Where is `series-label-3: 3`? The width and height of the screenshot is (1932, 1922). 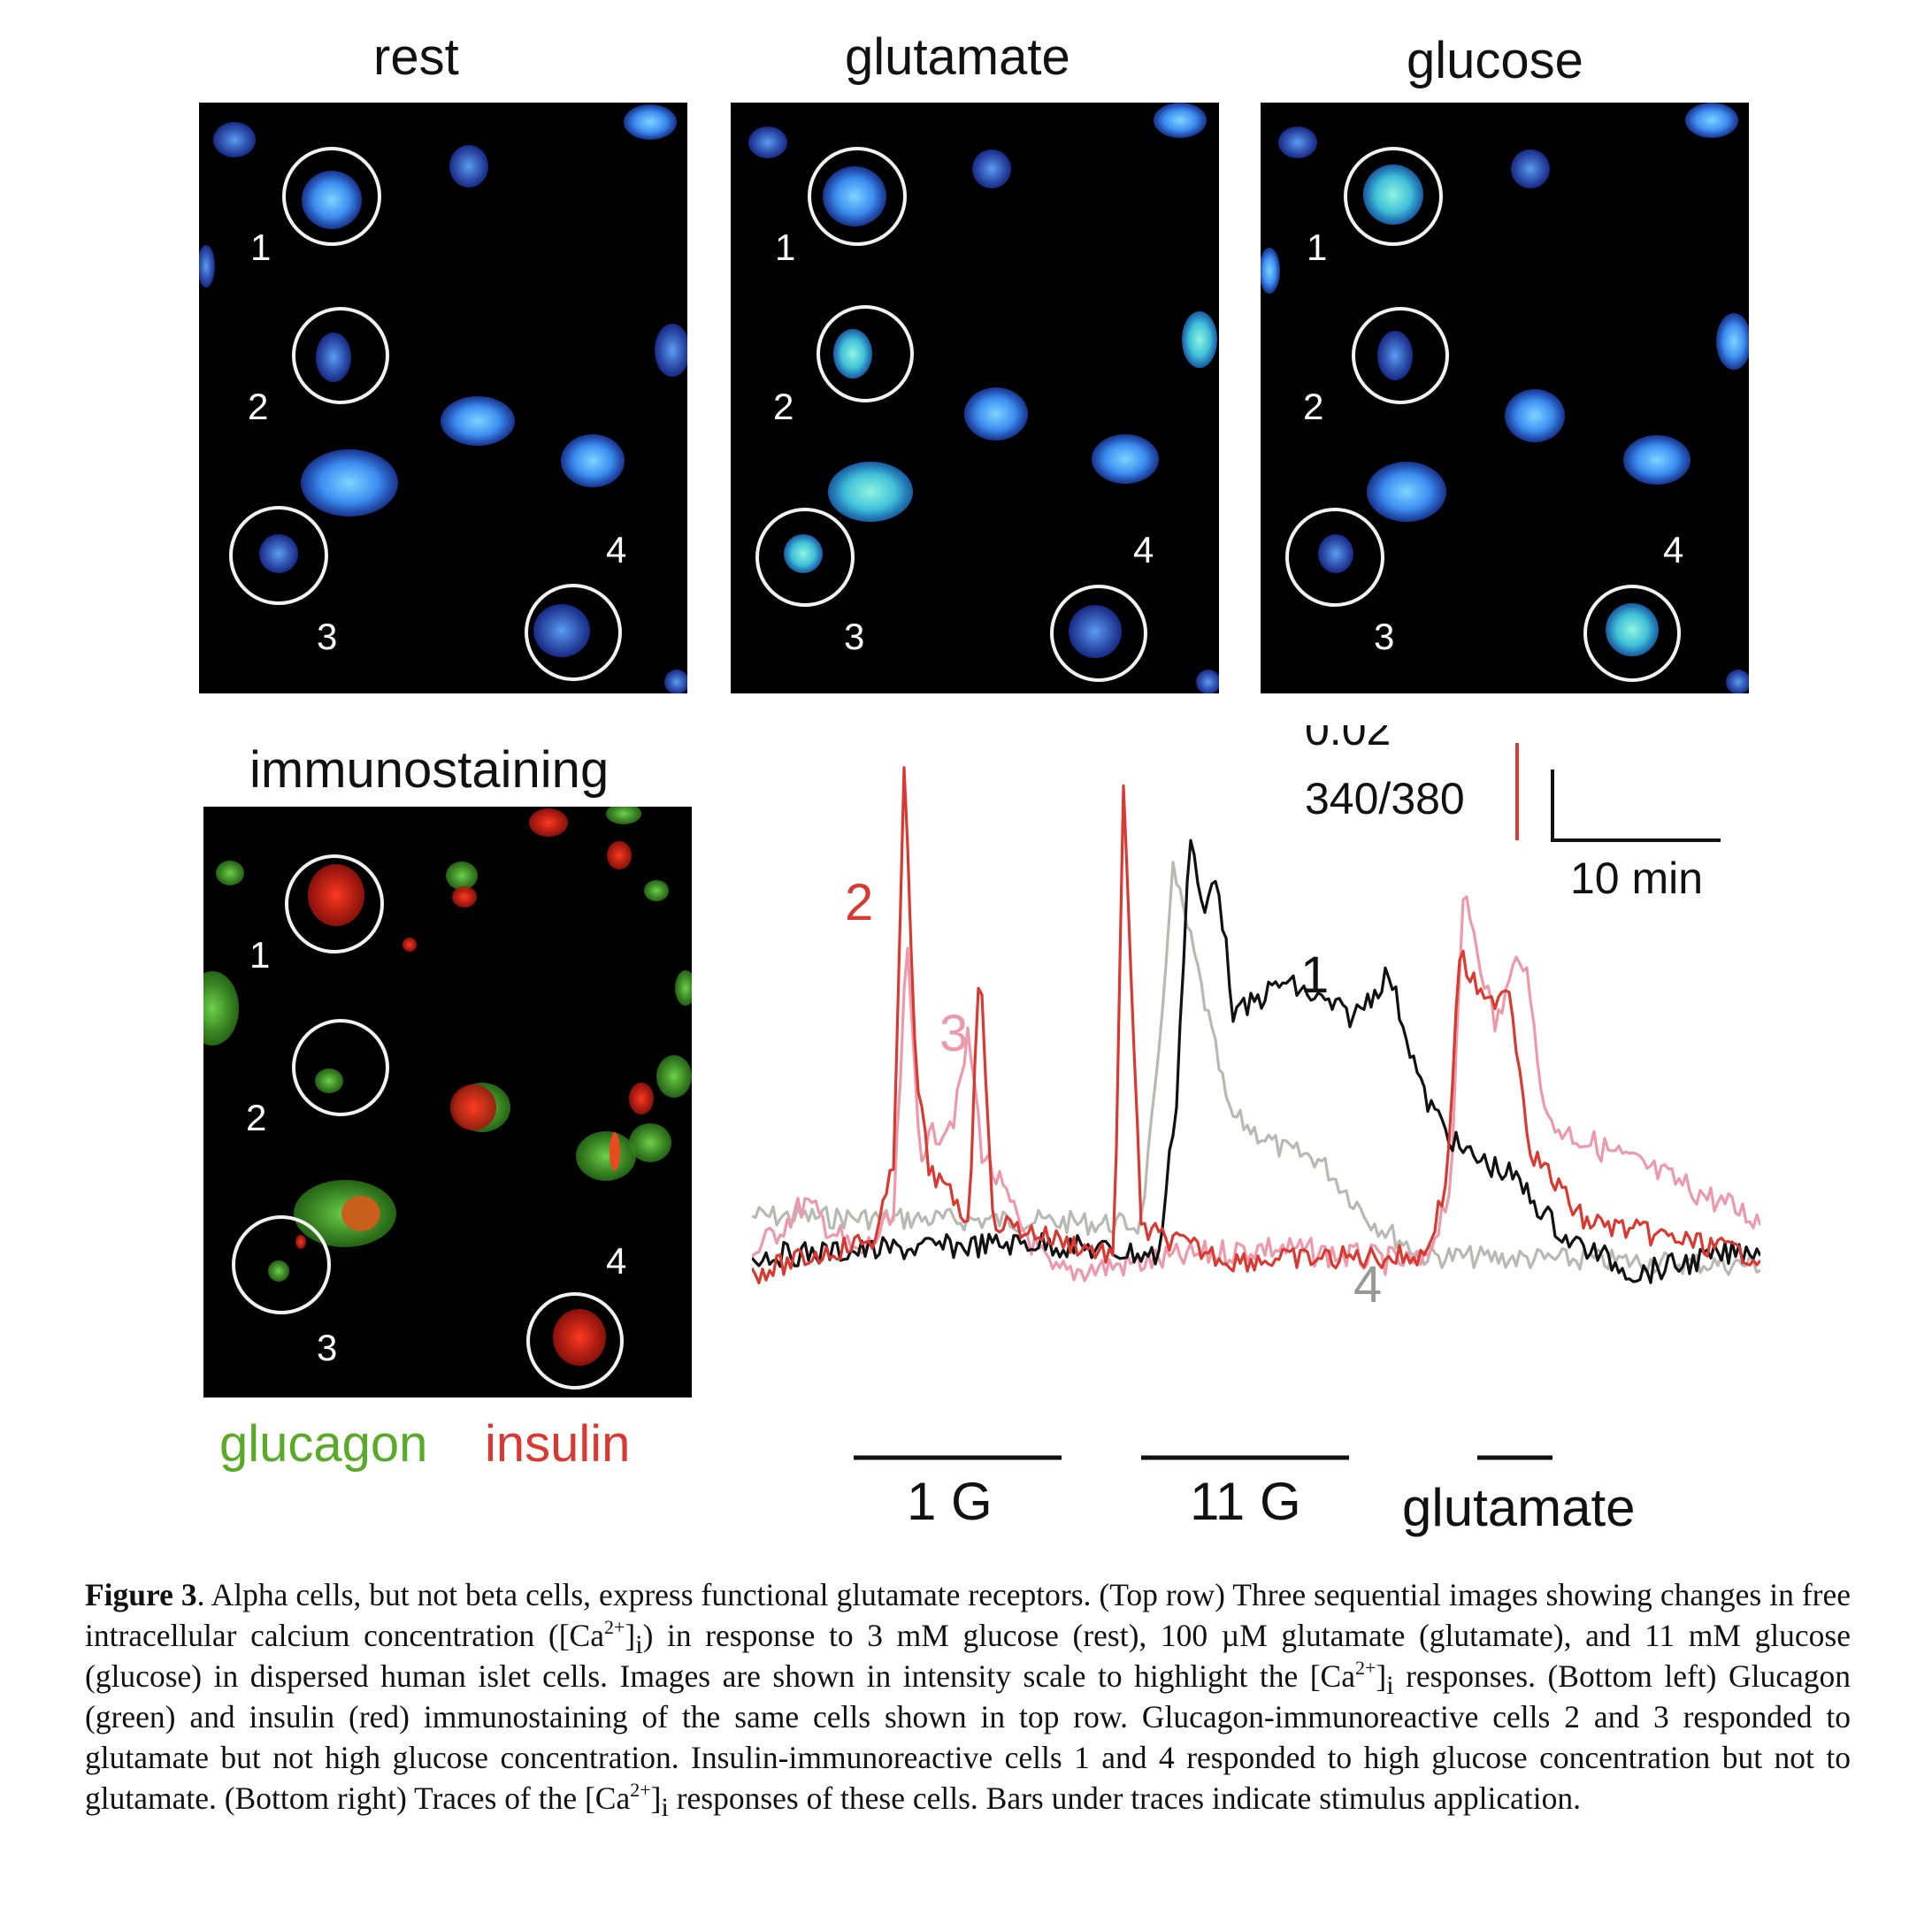
series-label-3: 3 is located at coordinates (953, 1033).